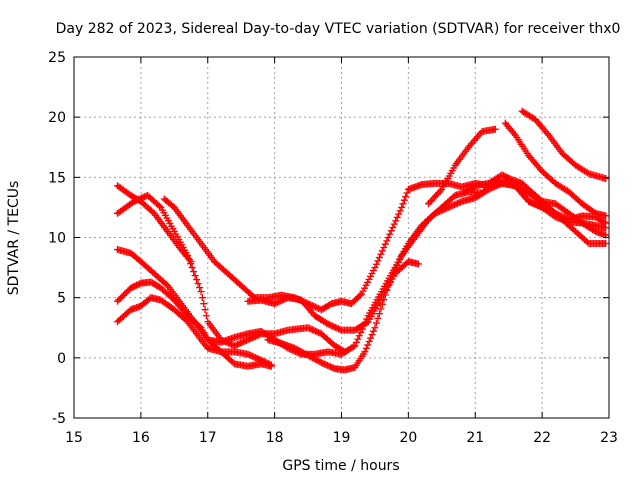  Describe the element at coordinates (208, 438) in the screenshot. I see `x-tick-label: 17` at that location.